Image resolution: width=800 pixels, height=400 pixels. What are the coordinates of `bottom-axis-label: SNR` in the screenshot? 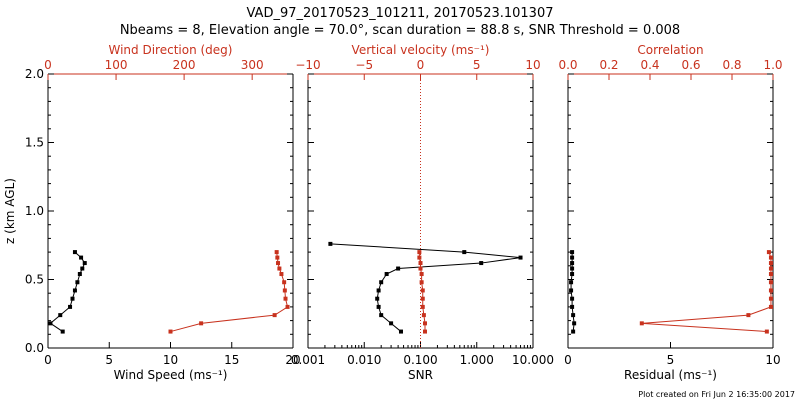 It's located at (420, 375).